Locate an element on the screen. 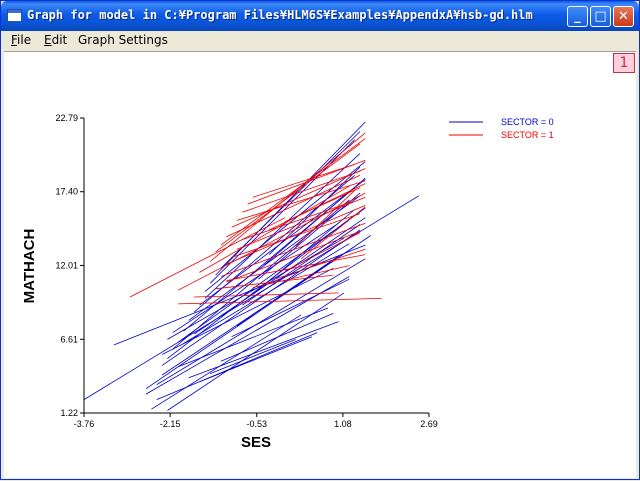 This screenshot has height=481, width=640. menu-file: File is located at coordinates (21, 40).